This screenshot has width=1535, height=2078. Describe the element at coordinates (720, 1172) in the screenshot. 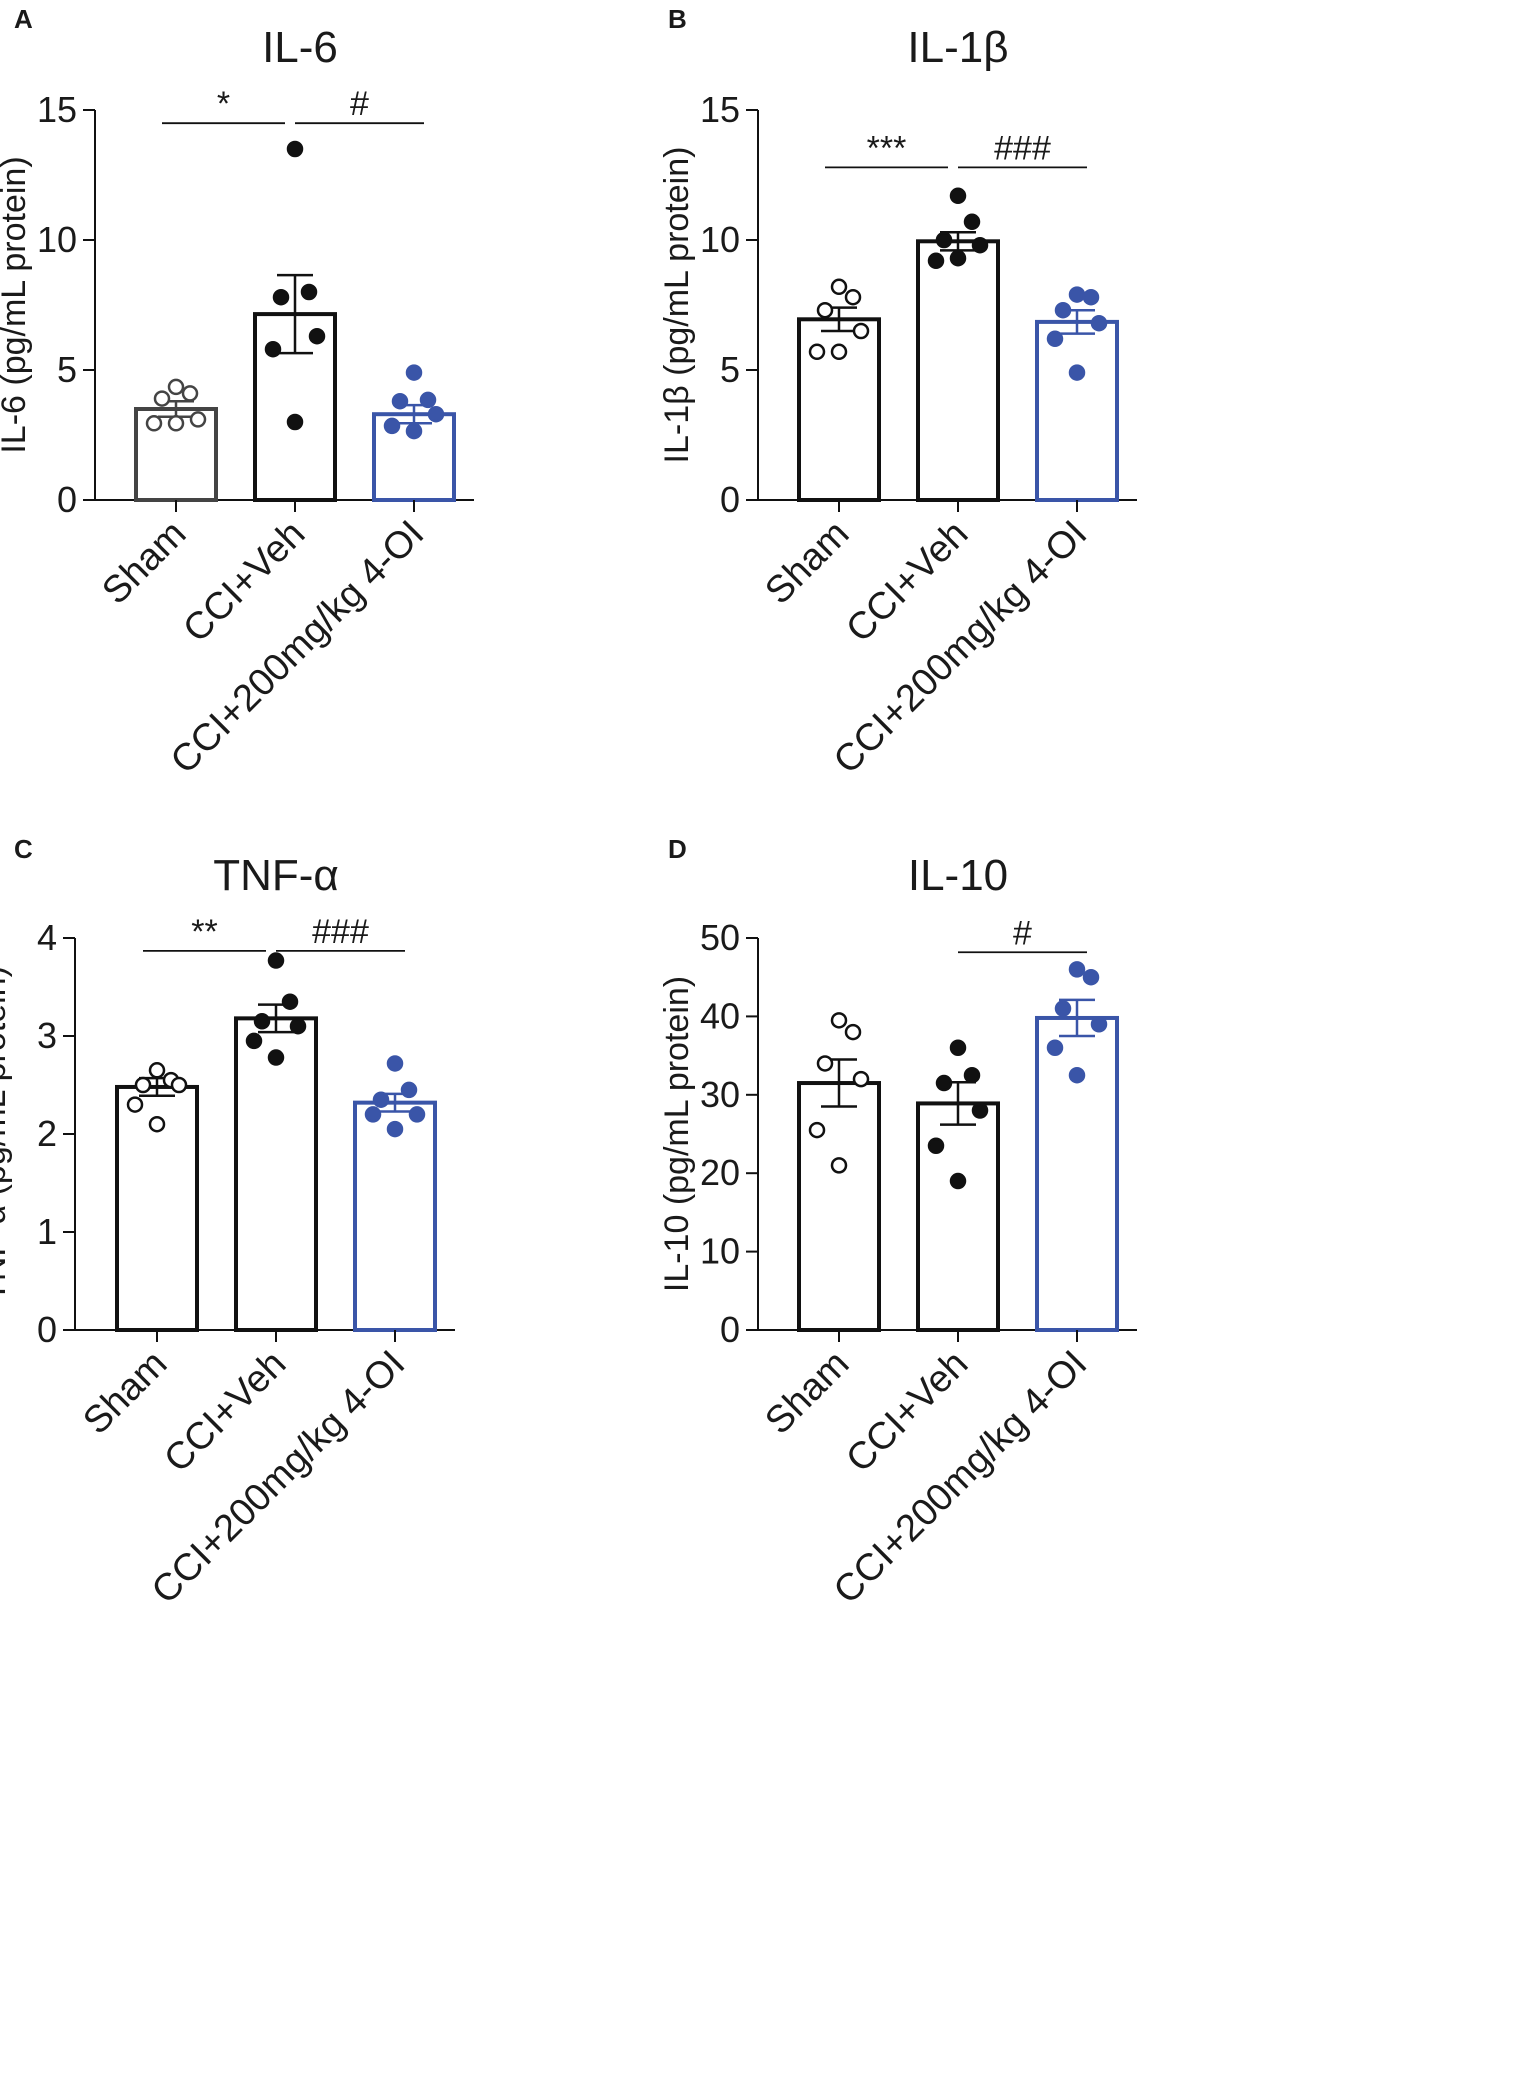

I see `y-tick-label: 20` at that location.